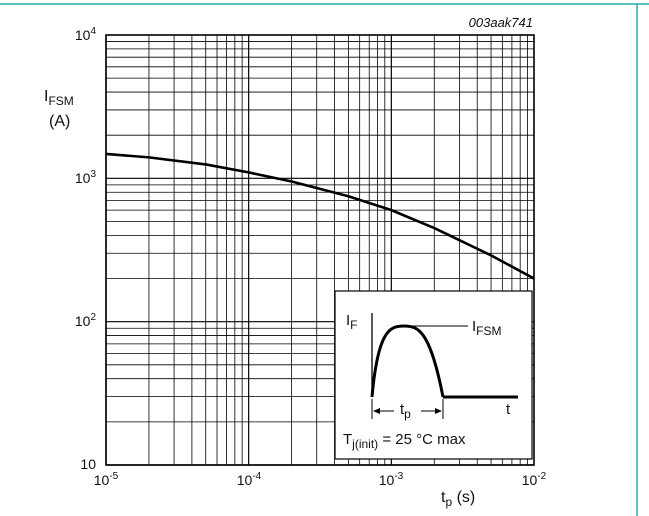 The height and width of the screenshot is (516, 649). Describe the element at coordinates (86, 177) in the screenshot. I see `y-tick-label-10e3: 10³` at that location.